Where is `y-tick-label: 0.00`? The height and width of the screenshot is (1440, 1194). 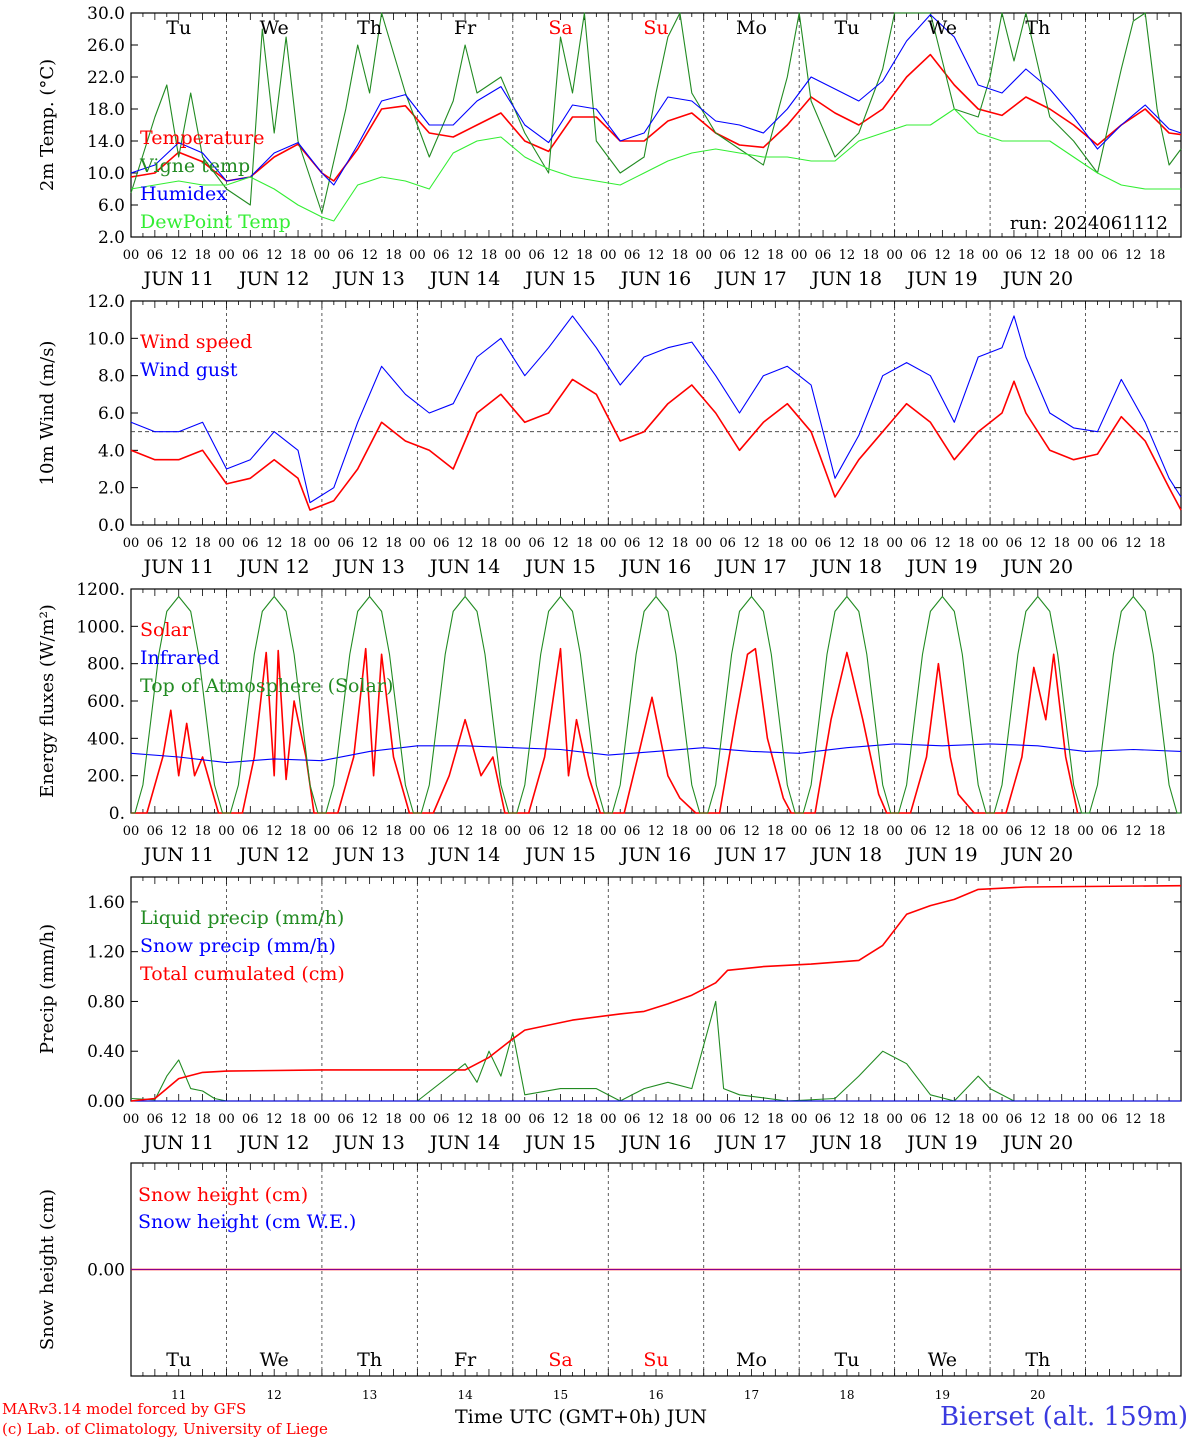 y-tick-label: 0.00 is located at coordinates (106, 1271).